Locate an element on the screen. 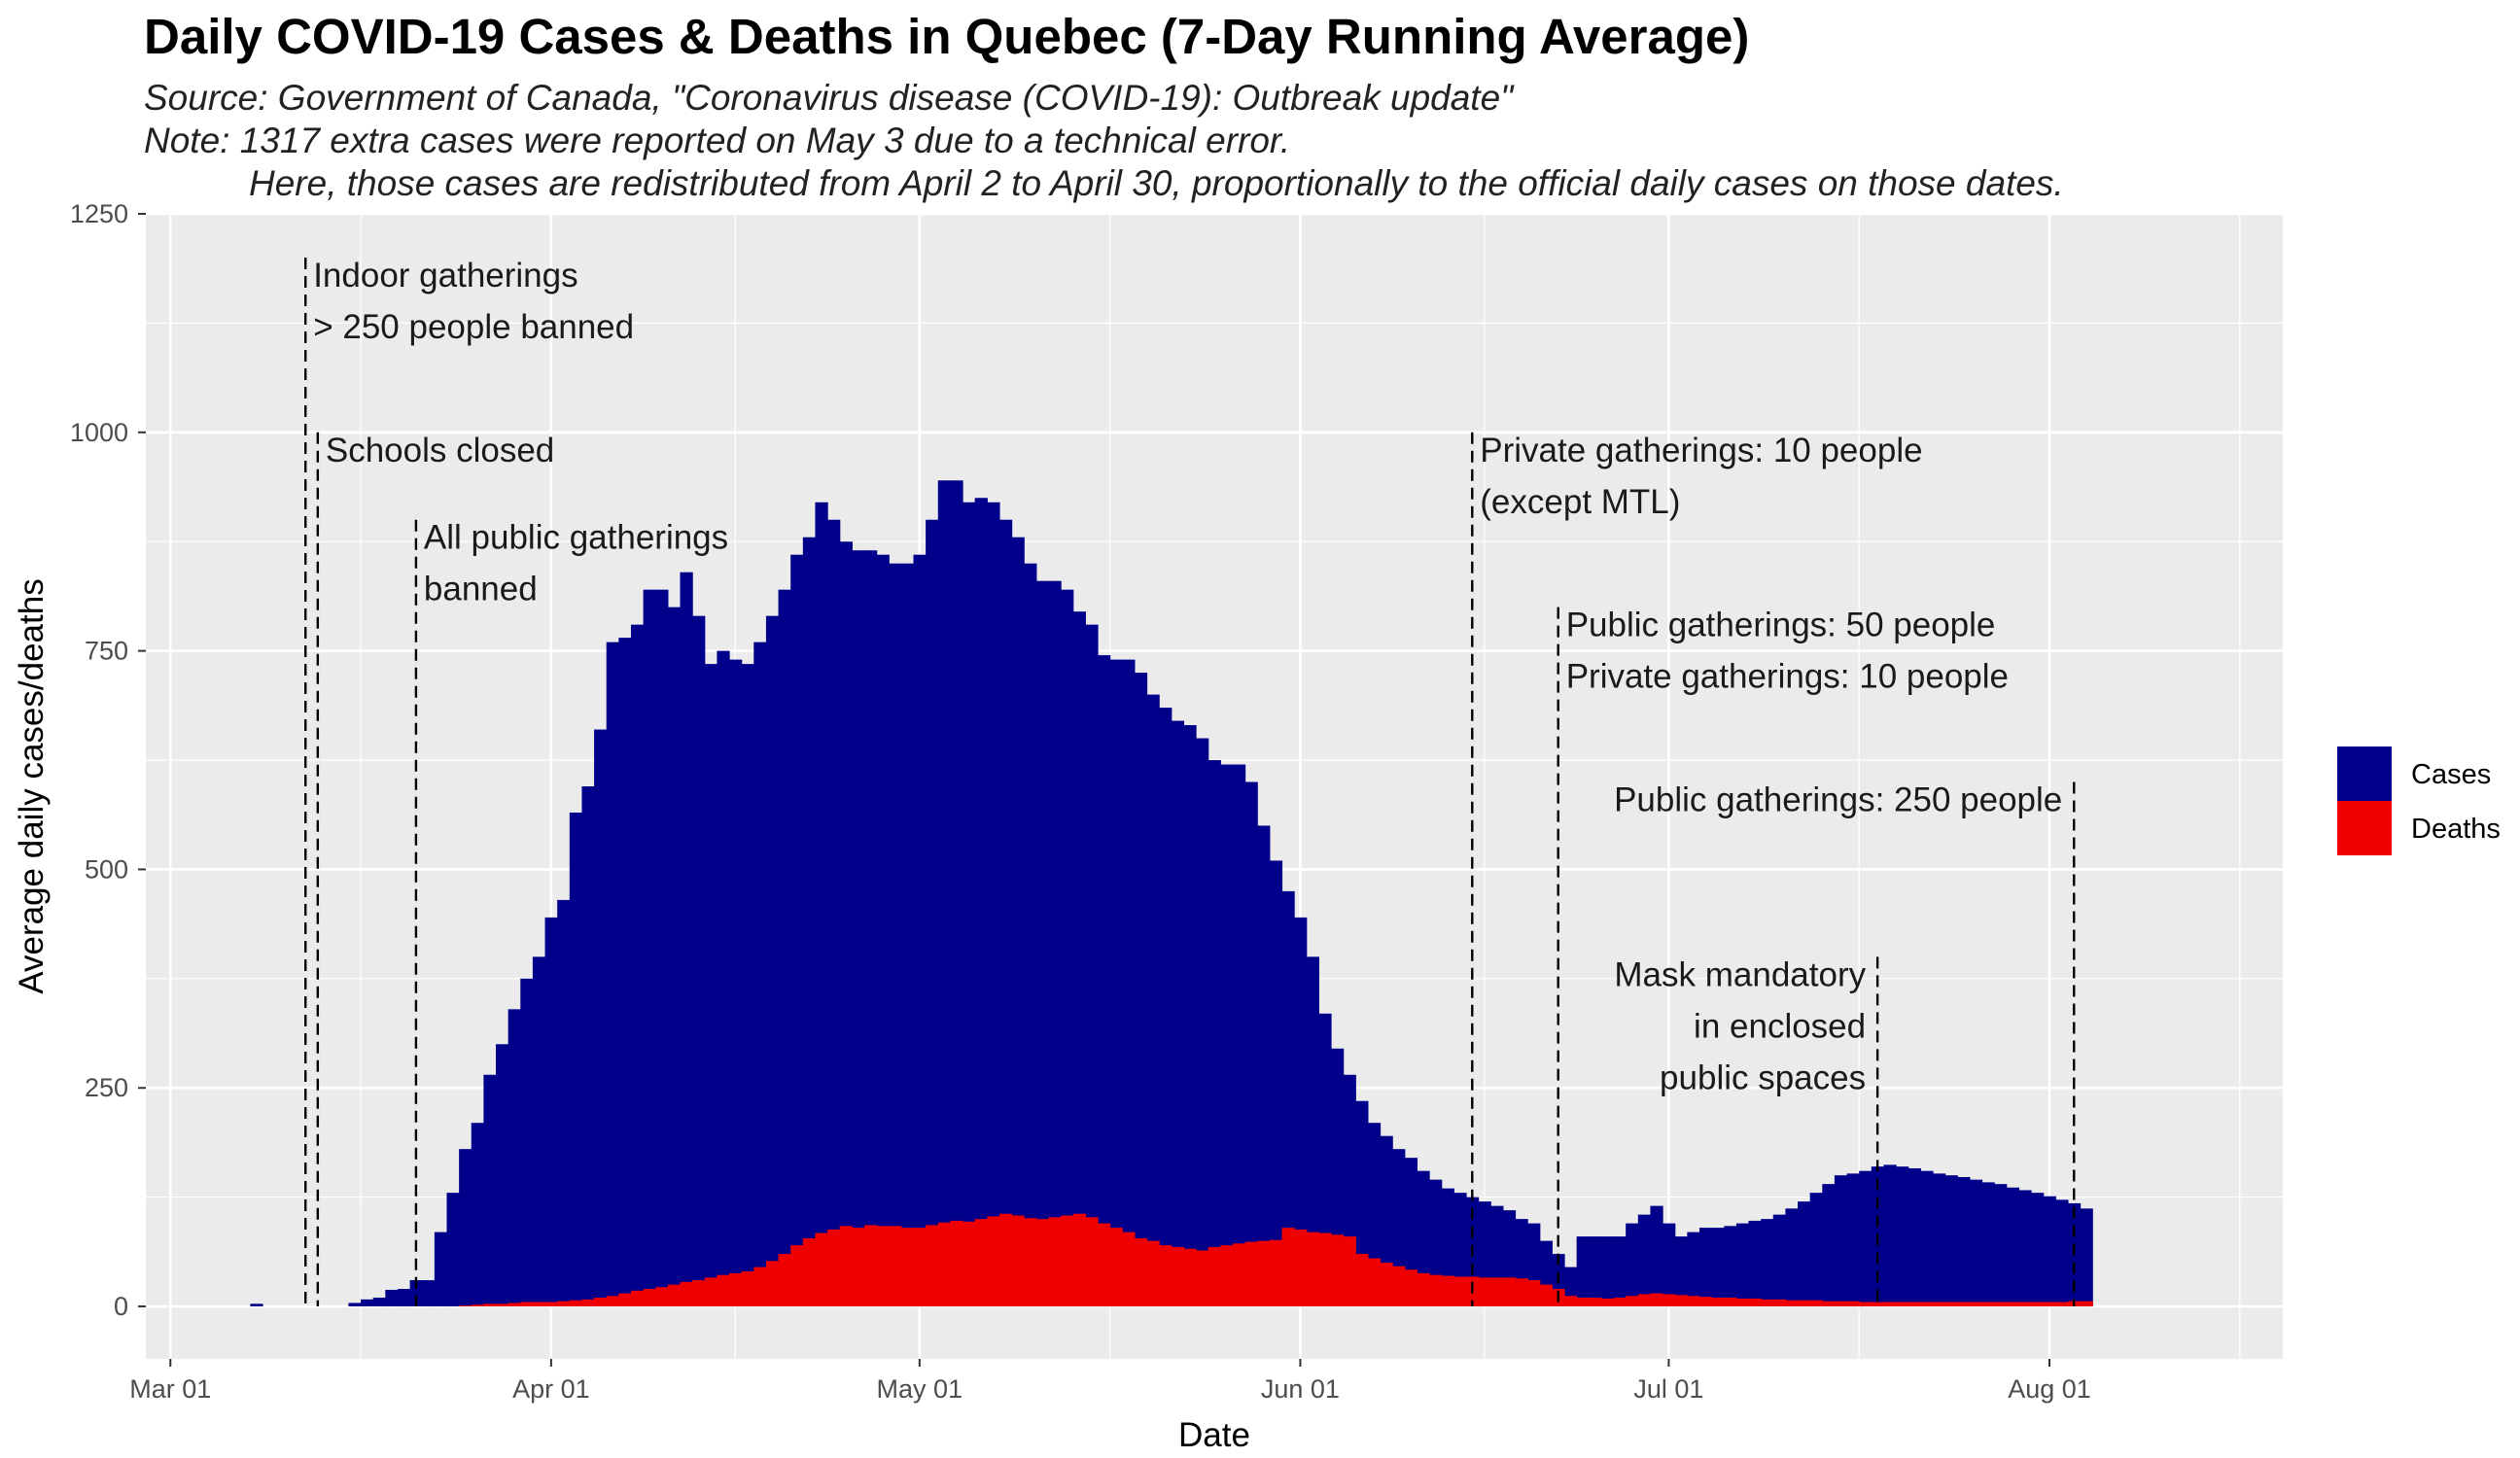 This screenshot has width=2520, height=1458. annotation-text: Public gatherings: 250 people is located at coordinates (1838, 800).